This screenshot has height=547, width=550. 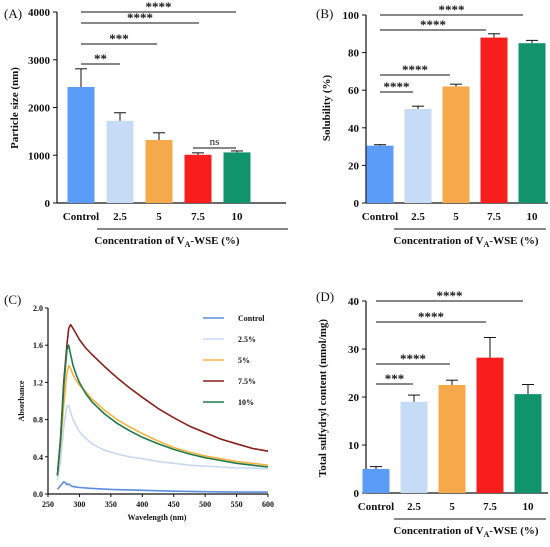 I want to click on legend-label: 5%, so click(x=244, y=360).